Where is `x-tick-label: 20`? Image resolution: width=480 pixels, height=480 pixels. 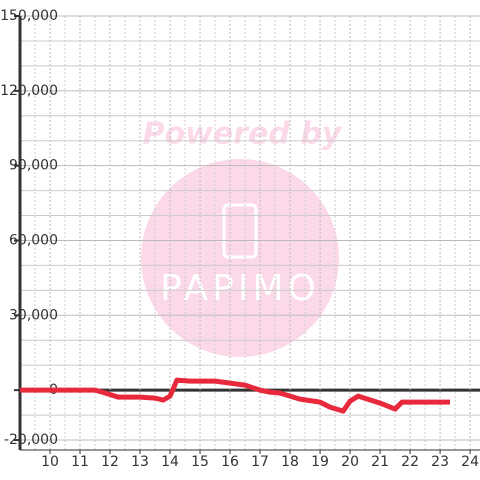 x-tick-label: 20 is located at coordinates (350, 462).